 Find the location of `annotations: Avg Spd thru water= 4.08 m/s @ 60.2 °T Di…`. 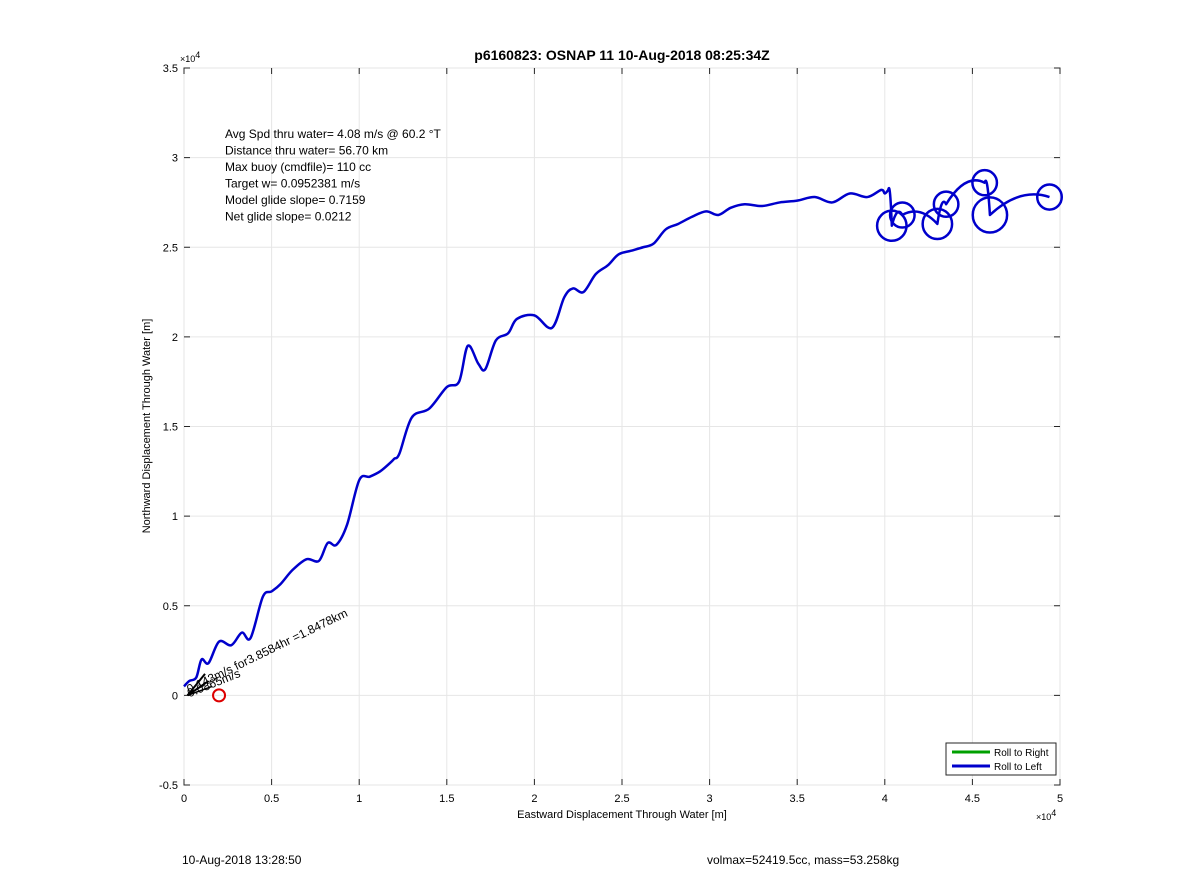

annotations: Avg Spd thru water= 4.08 m/s @ 60.2 °T Di… is located at coordinates (333, 175).